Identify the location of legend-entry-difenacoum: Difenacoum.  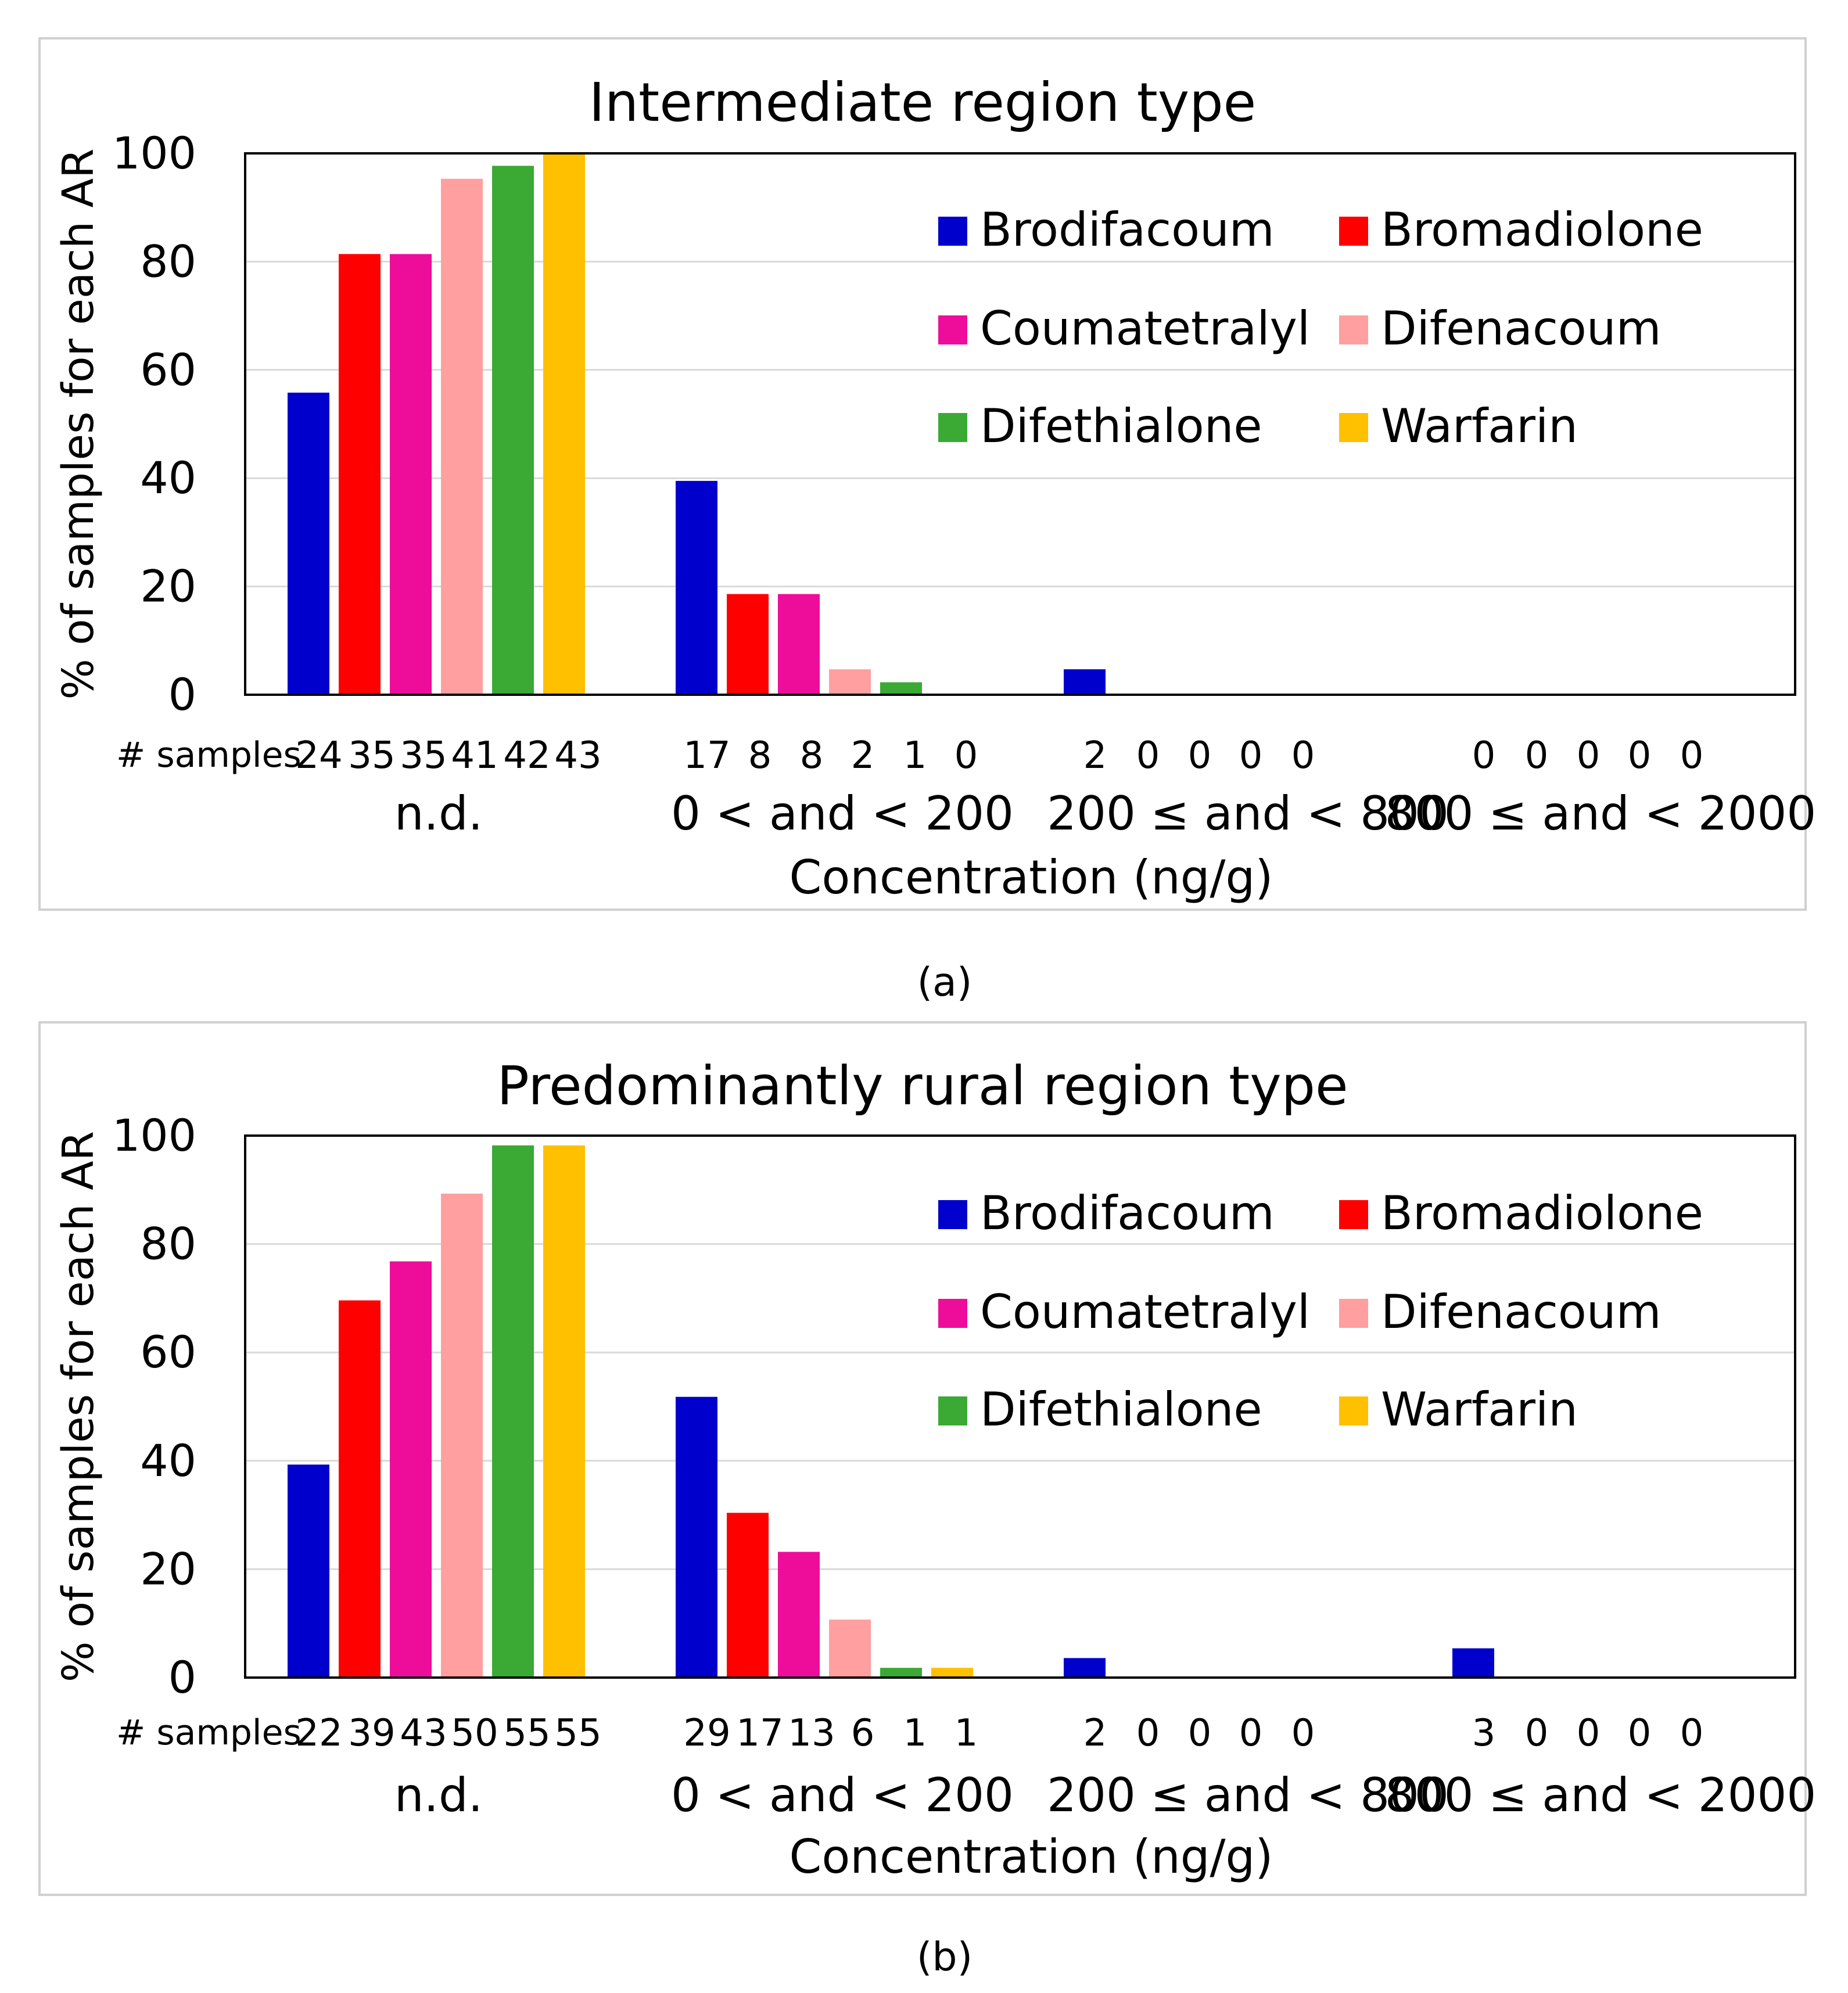
(1521, 1312).